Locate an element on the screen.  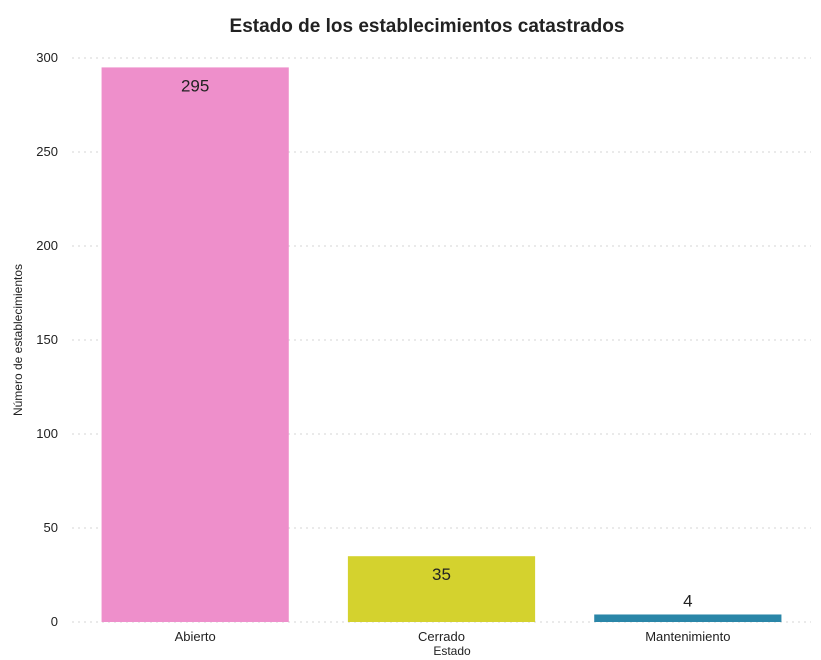
y-tick-label: 200 is located at coordinates (47, 245).